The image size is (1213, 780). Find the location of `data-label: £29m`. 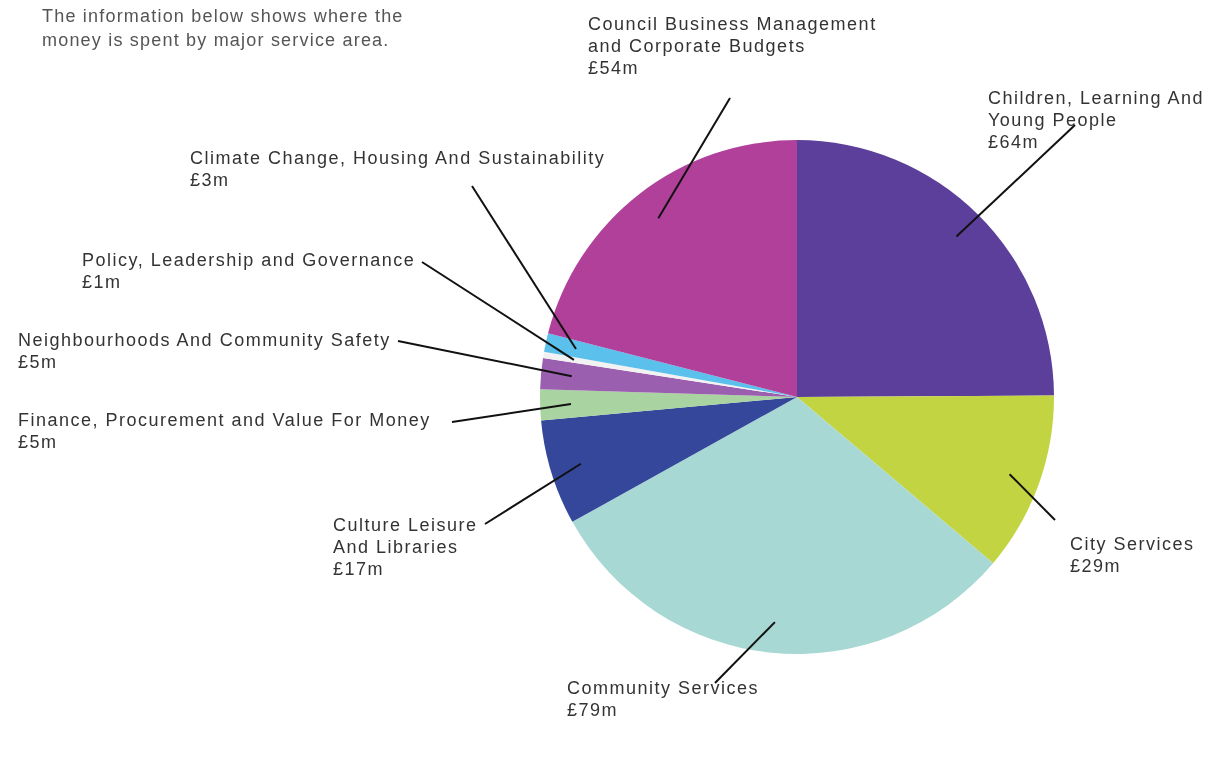

data-label: £29m is located at coordinates (1096, 566).